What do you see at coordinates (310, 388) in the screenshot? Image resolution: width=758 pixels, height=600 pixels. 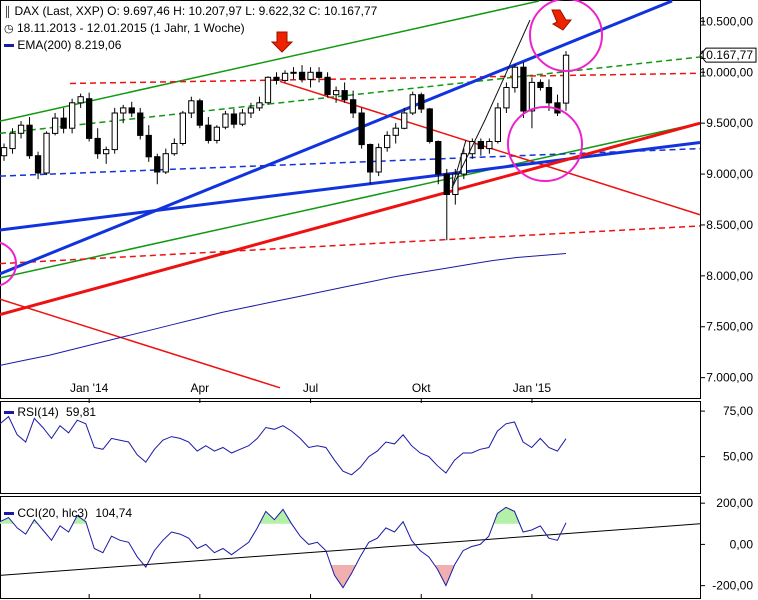 I see `x-tick-label: Jul` at bounding box center [310, 388].